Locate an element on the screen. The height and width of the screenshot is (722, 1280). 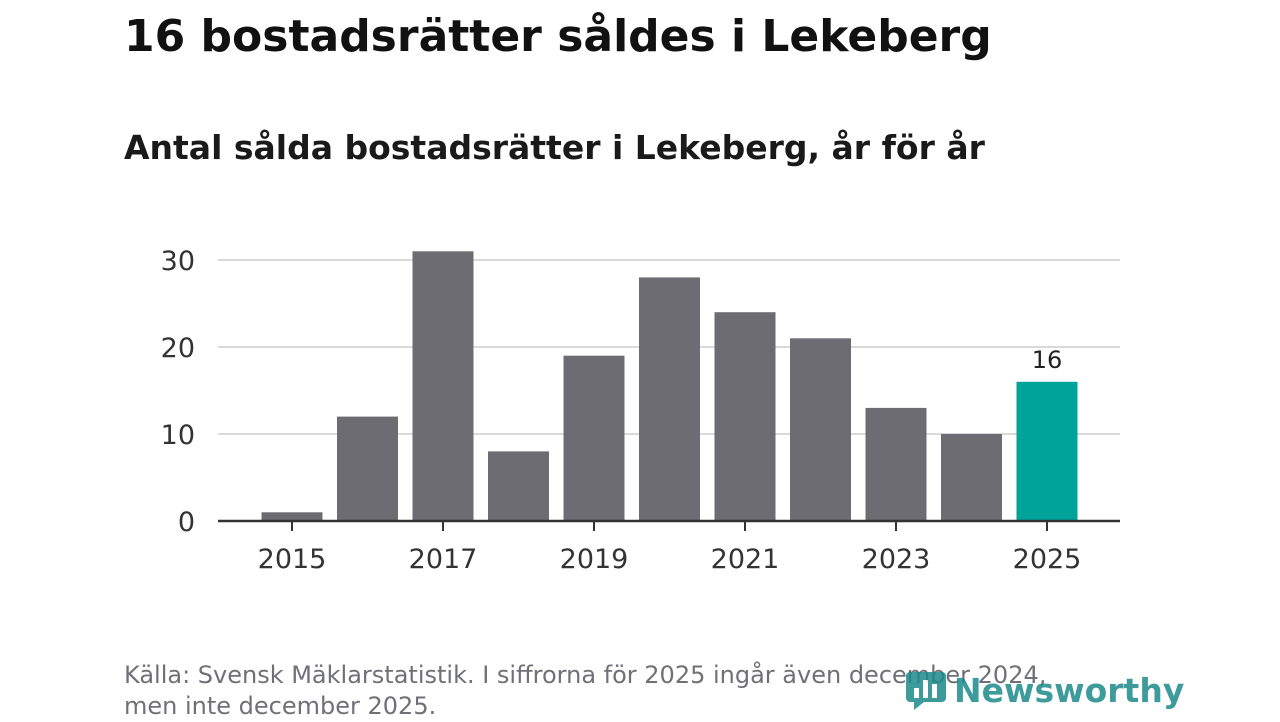
x-tick-label-2021: 2021 is located at coordinates (745, 559).